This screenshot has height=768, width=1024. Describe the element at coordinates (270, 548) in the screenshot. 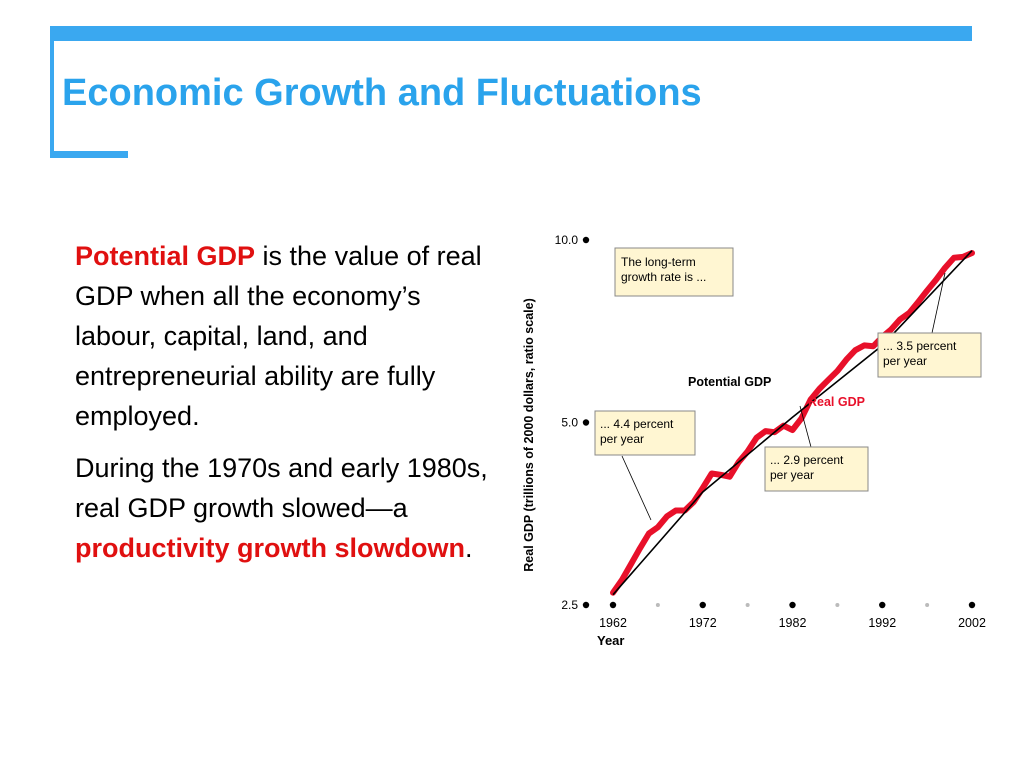

I see `term-productivity-slowdown: productivity growth slowdown` at that location.